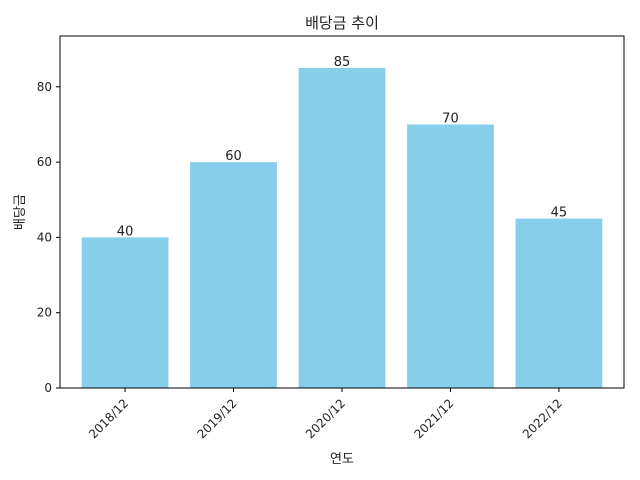 The height and width of the screenshot is (480, 640). What do you see at coordinates (44, 87) in the screenshot?
I see `y-tick-label-80: 80` at bounding box center [44, 87].